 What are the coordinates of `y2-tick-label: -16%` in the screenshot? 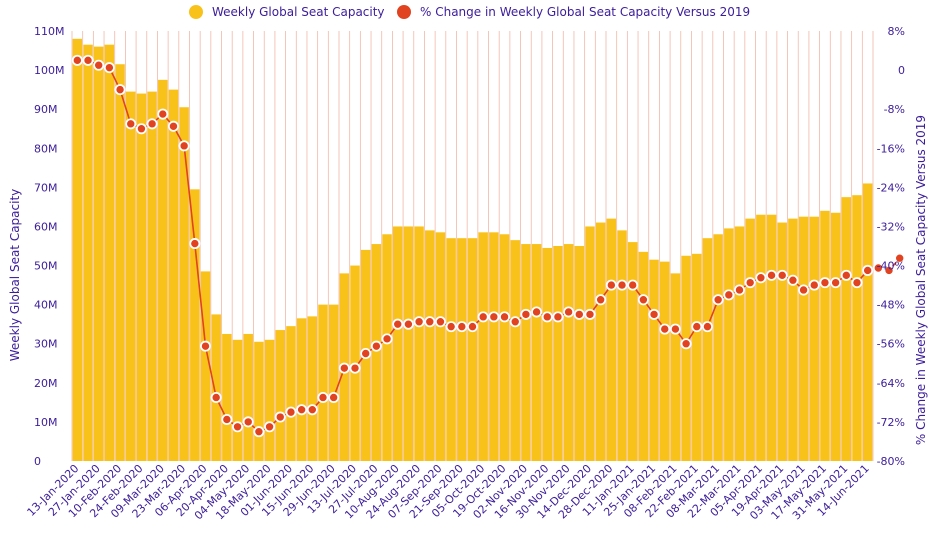 It's located at (891, 148).